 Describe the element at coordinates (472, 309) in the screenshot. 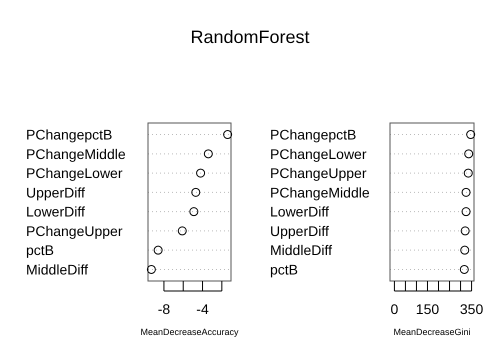

I see `x-tick-label: 350` at that location.